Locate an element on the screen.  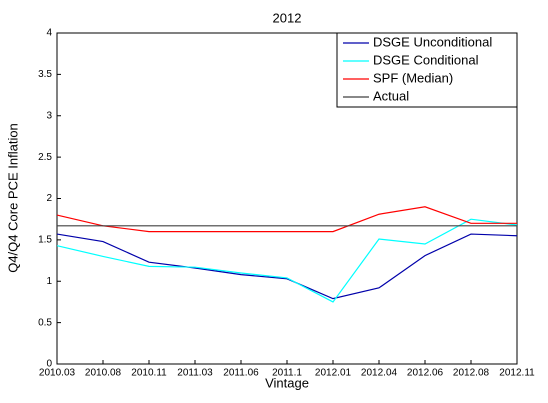
legend-label: Actual is located at coordinates (391, 95).